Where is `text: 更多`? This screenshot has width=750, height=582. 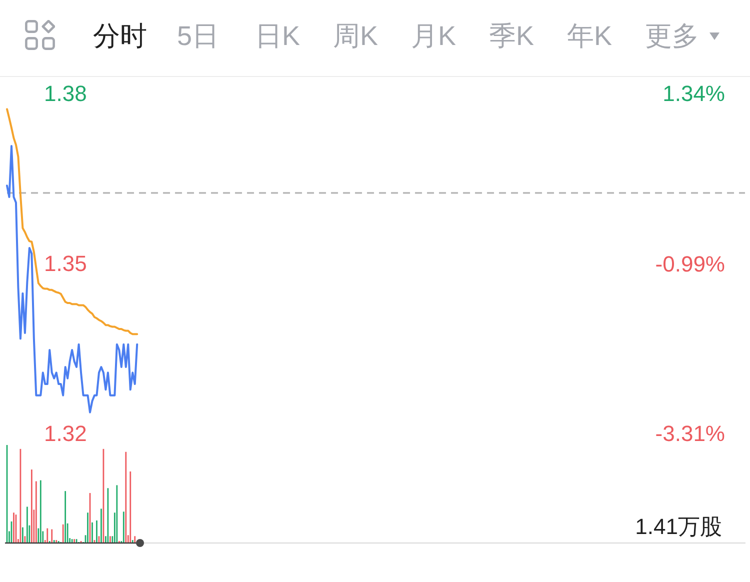 text: 更多 is located at coordinates (672, 36).